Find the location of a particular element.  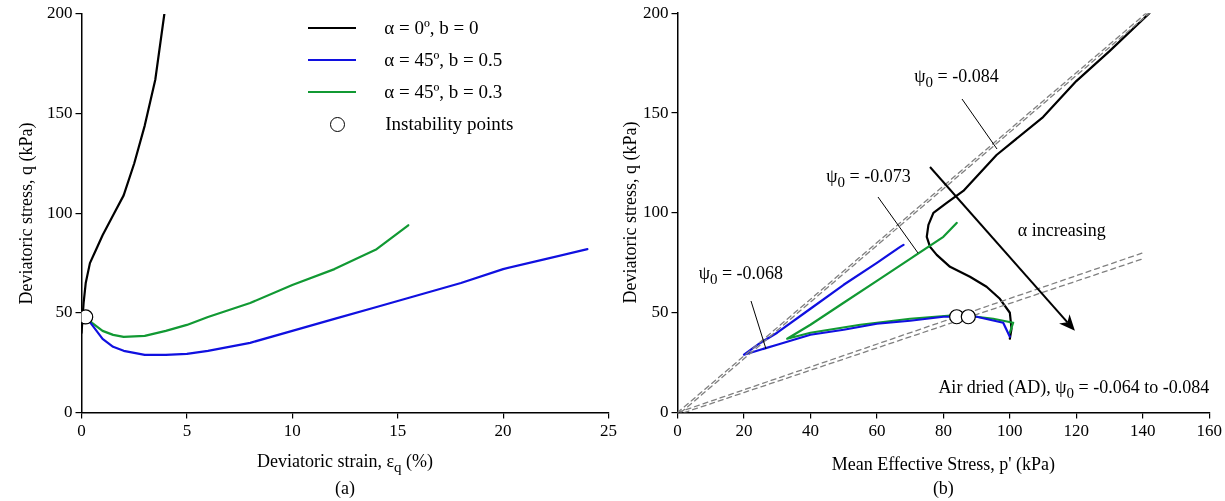

x-tick-label: 40 is located at coordinates (810, 431).